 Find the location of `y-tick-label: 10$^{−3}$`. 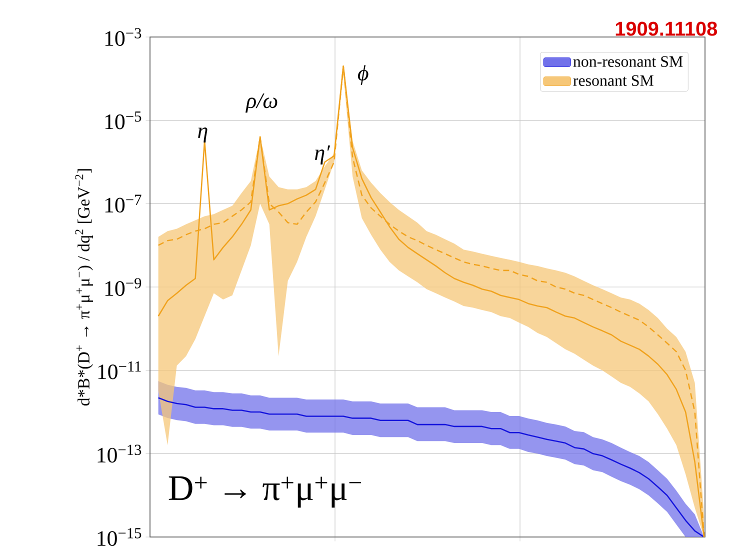

y-tick-label: 10$^{−3}$ is located at coordinates (123, 37).